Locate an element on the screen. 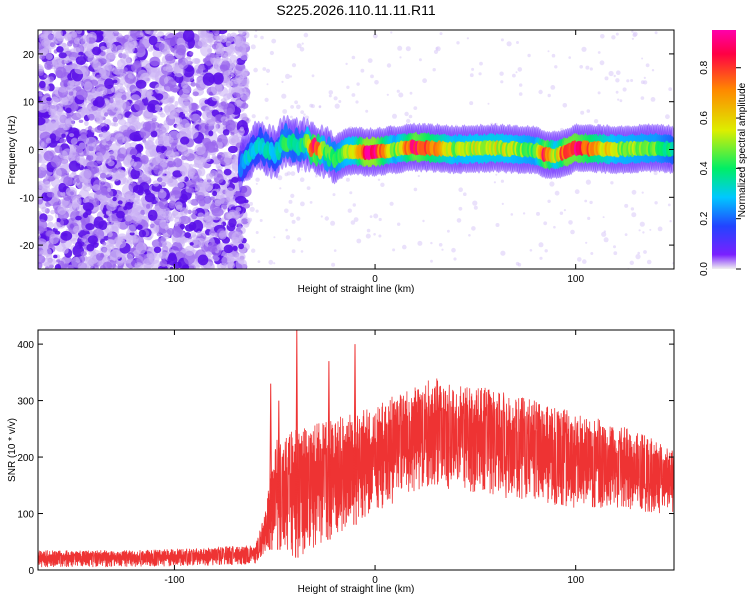 This screenshot has width=750, height=600. spectrogram-y-tick-label: -20 is located at coordinates (27, 246).